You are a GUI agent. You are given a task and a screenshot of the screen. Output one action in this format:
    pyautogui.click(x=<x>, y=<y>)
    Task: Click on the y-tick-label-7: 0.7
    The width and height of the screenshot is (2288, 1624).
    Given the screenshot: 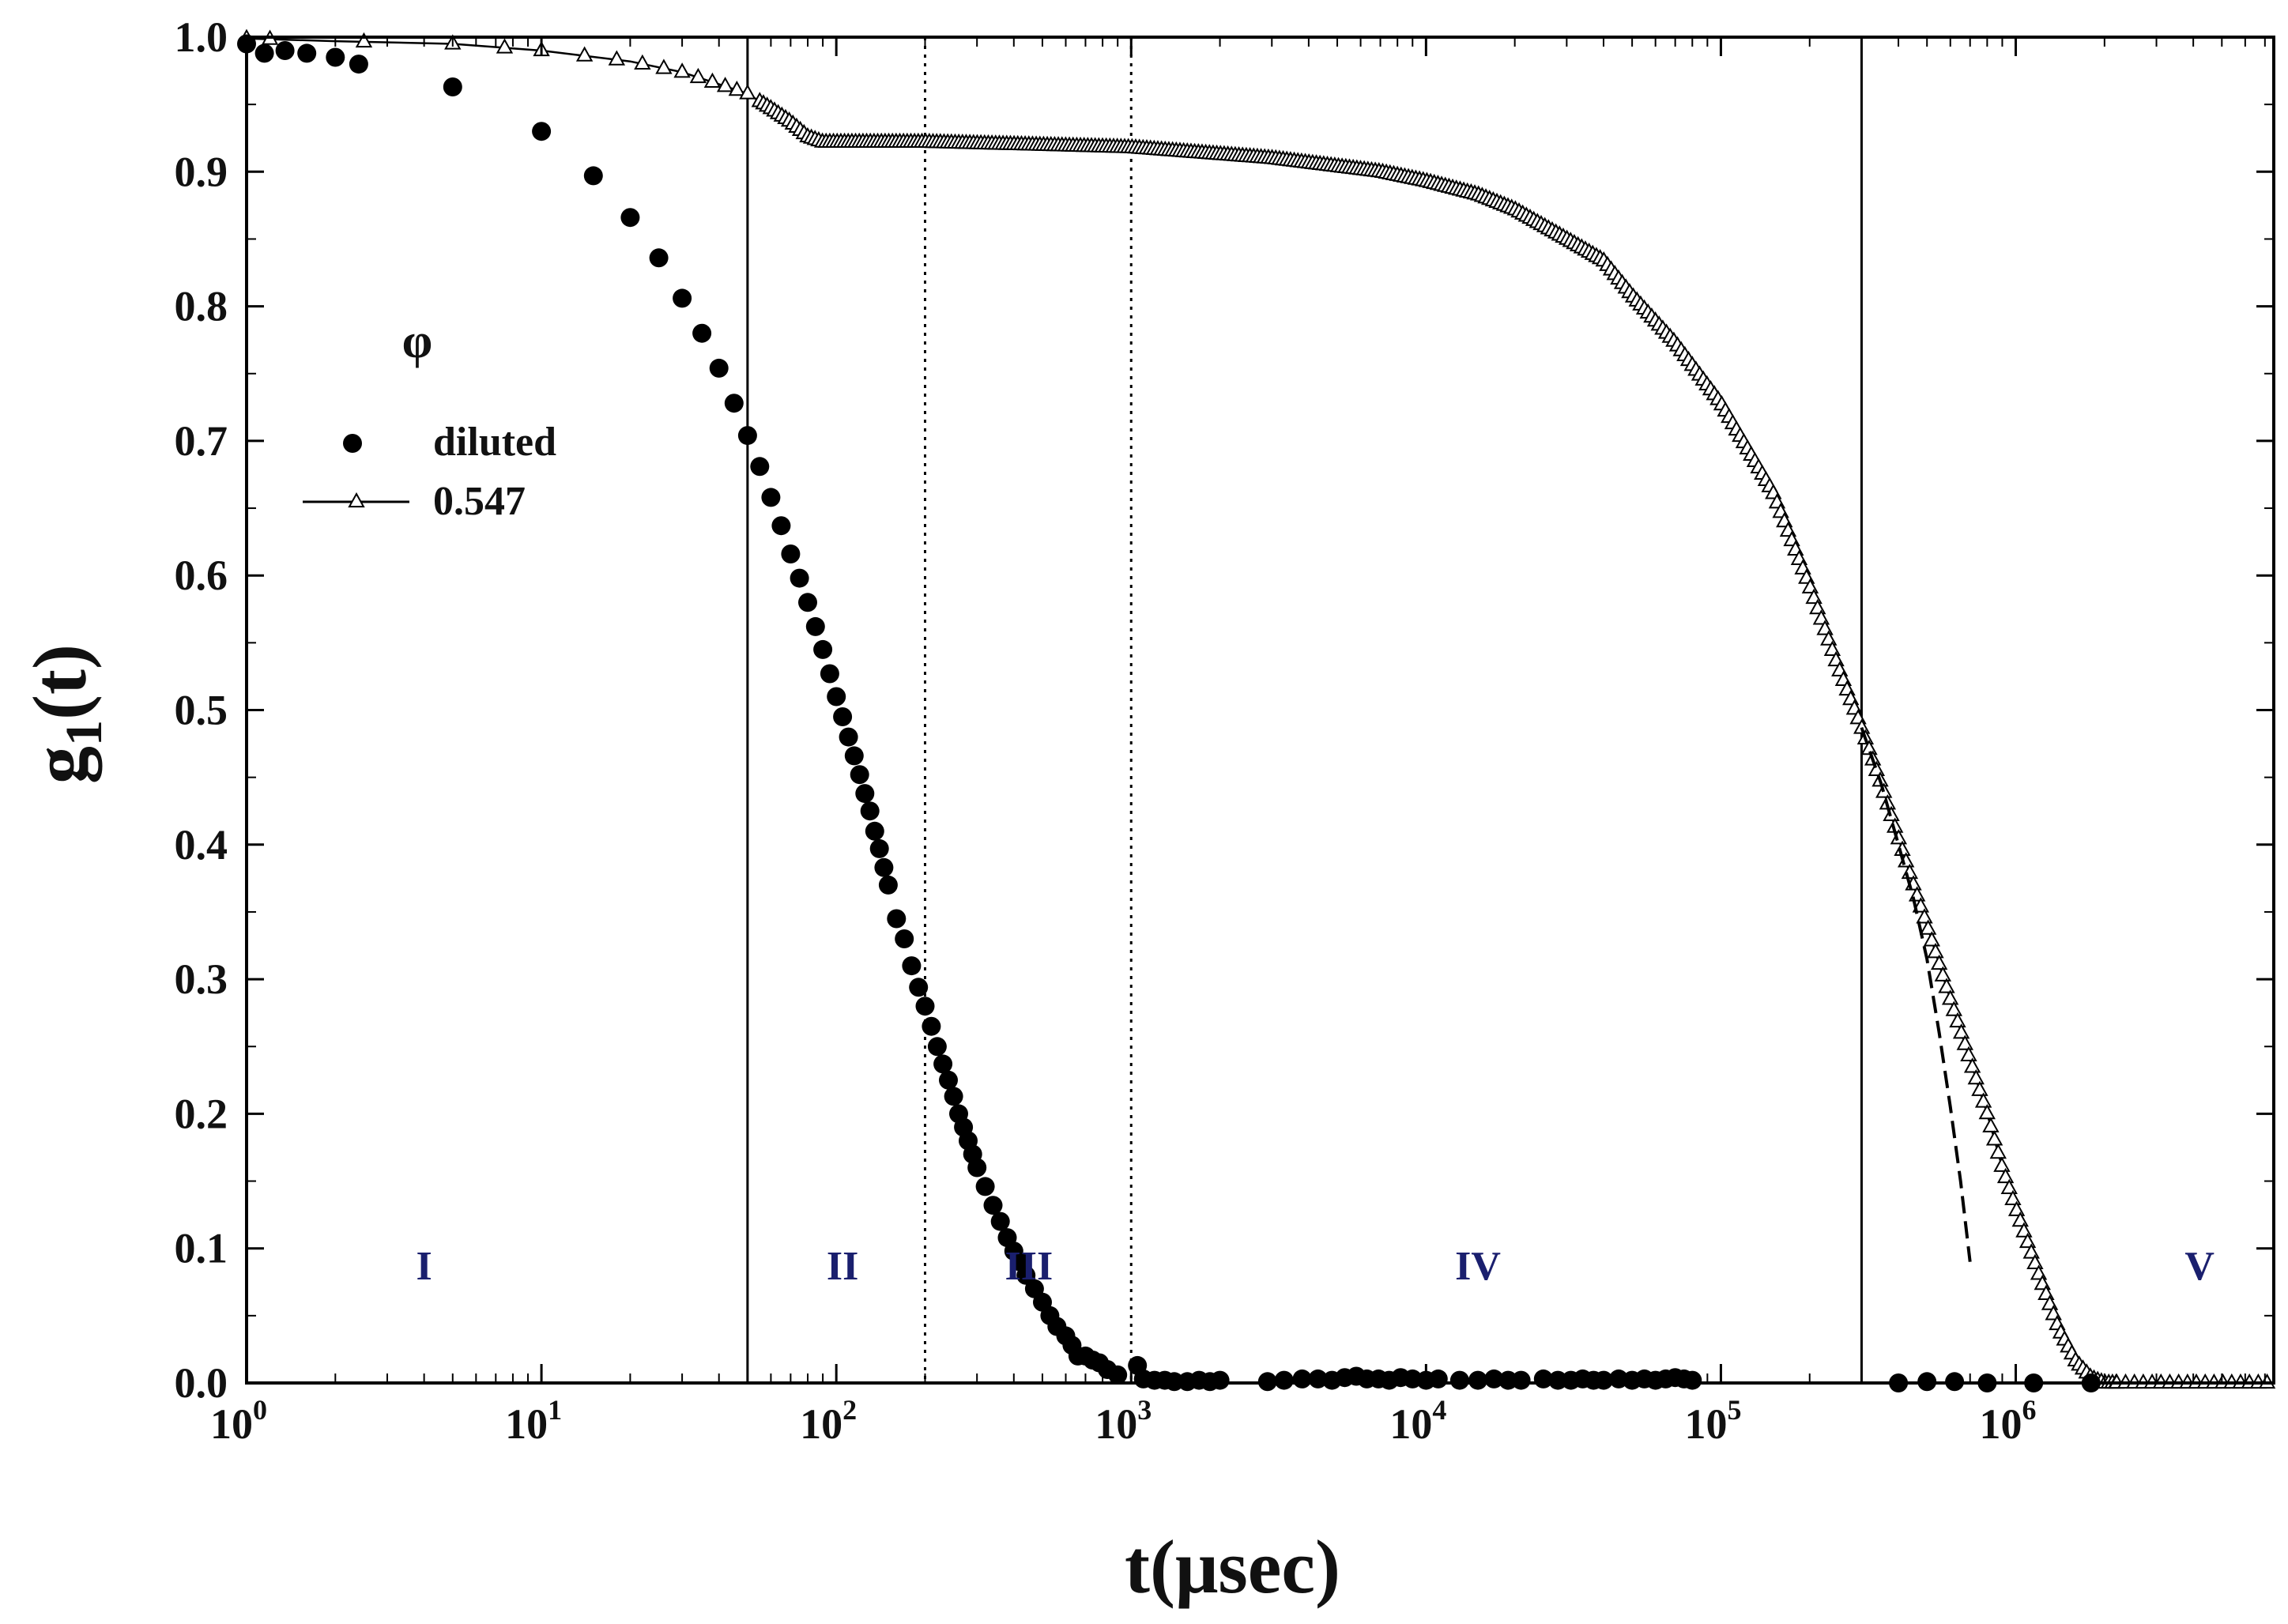 What is the action you would take?
    pyautogui.click(x=201, y=441)
    